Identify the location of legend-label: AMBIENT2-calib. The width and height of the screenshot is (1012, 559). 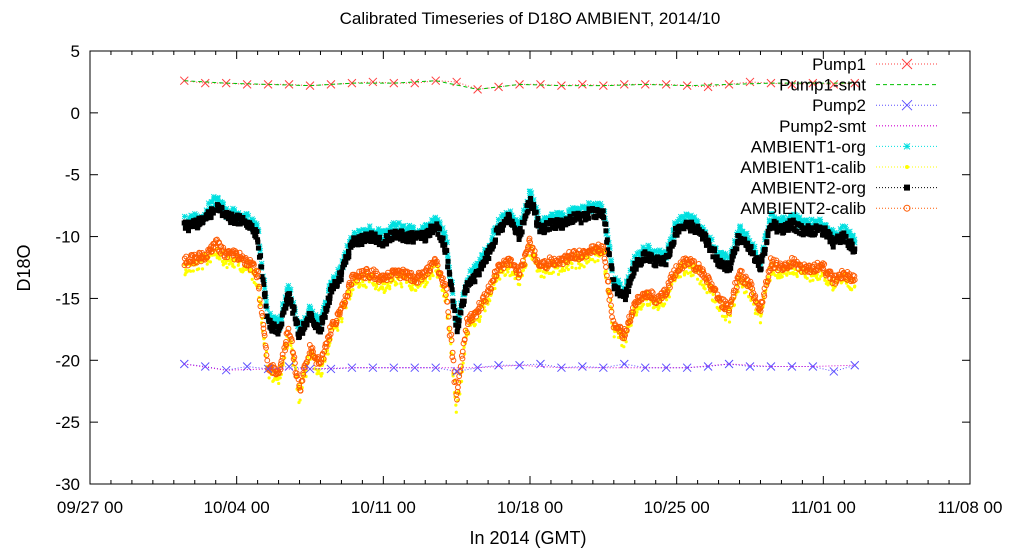
(803, 208).